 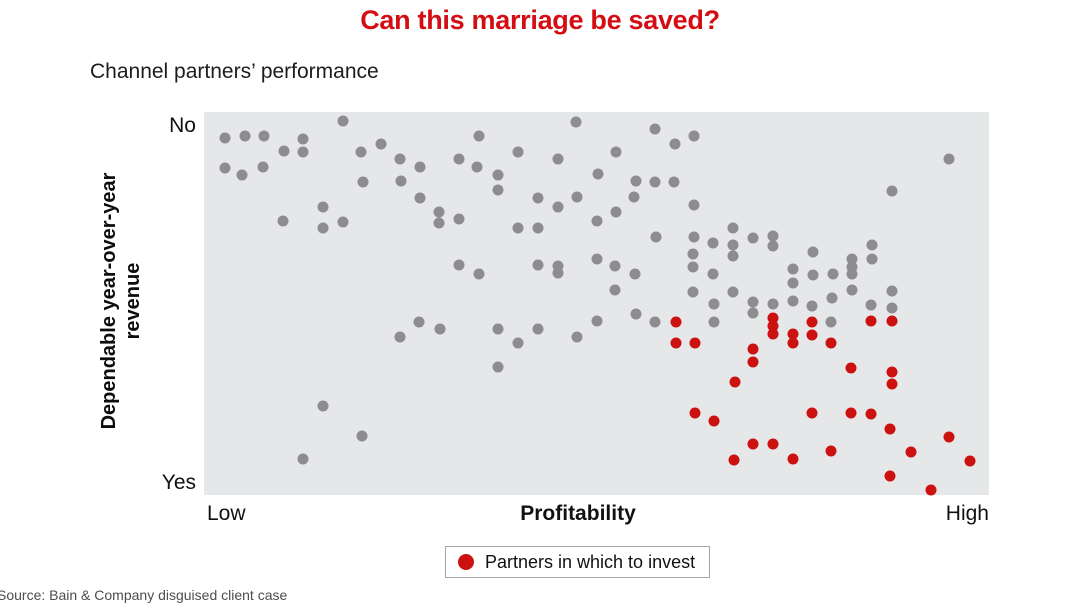 What do you see at coordinates (133, 301) in the screenshot?
I see `y-axis-title-line2: revenue` at bounding box center [133, 301].